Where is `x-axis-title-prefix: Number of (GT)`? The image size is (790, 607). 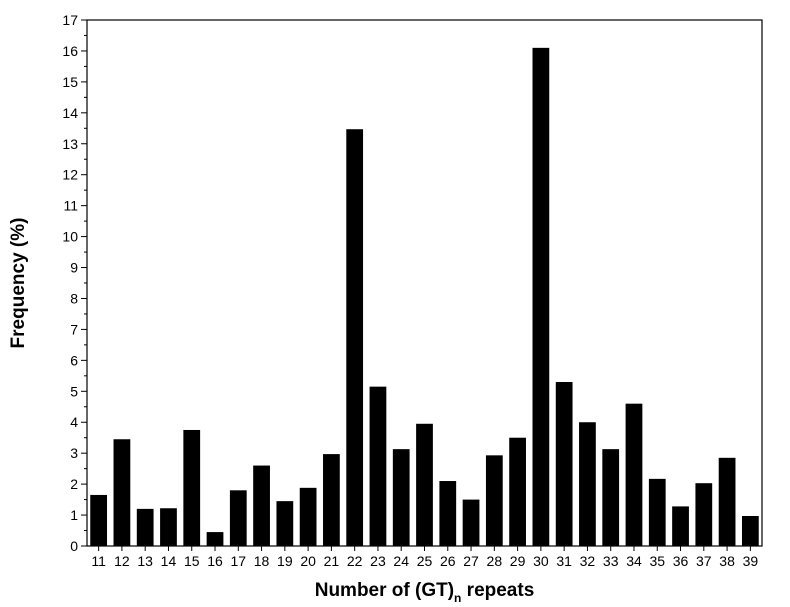 x-axis-title-prefix: Number of (GT) is located at coordinates (384, 590).